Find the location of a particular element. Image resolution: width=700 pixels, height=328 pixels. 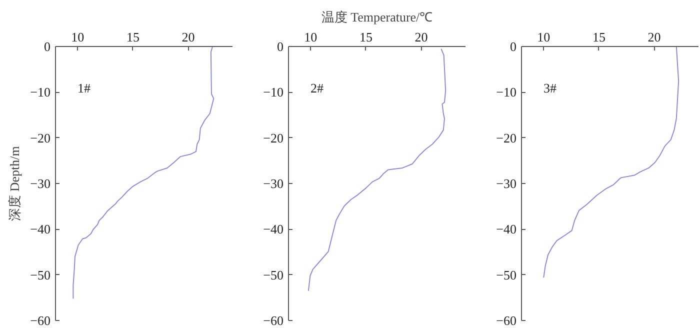

x-axis-title: 温度 Temperature/℃ is located at coordinates (377, 17).